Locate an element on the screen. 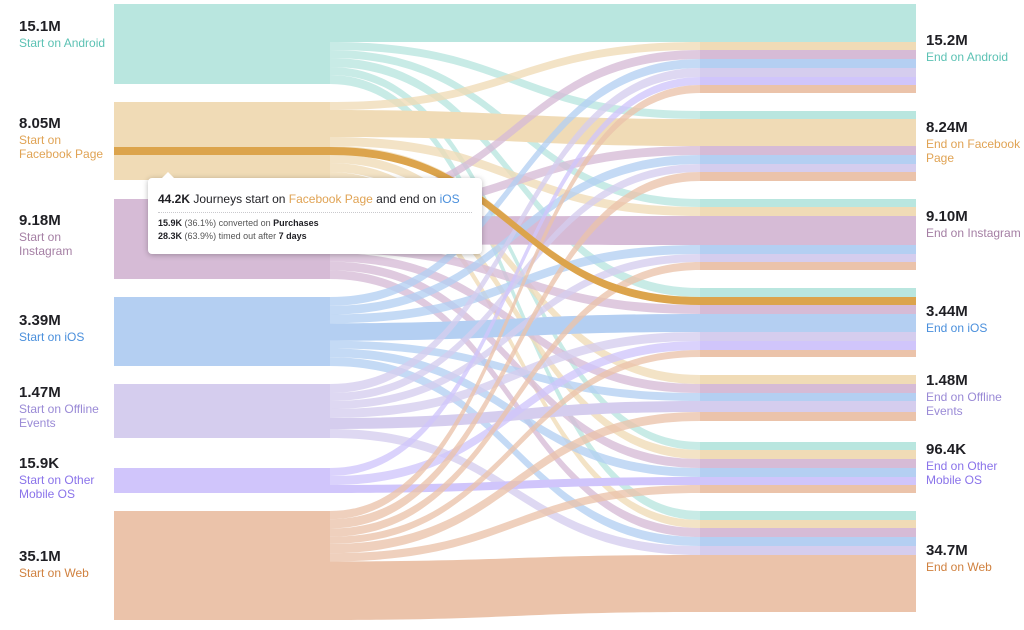 The height and width of the screenshot is (630, 1024). highlighted-link-facebook-to-ios is located at coordinates (407, 226).